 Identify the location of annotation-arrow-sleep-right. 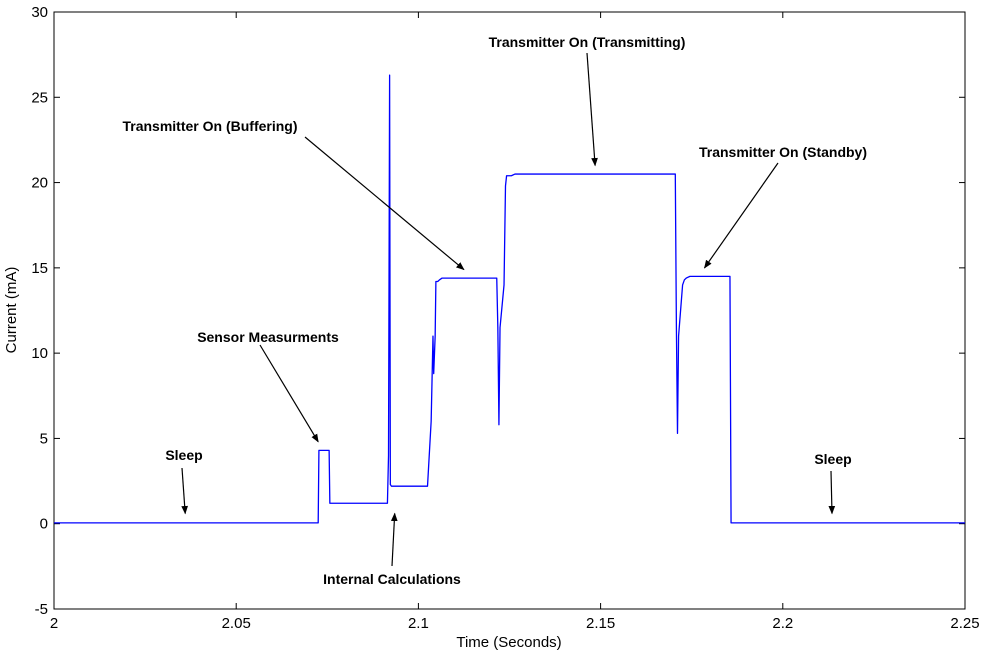
(832, 492).